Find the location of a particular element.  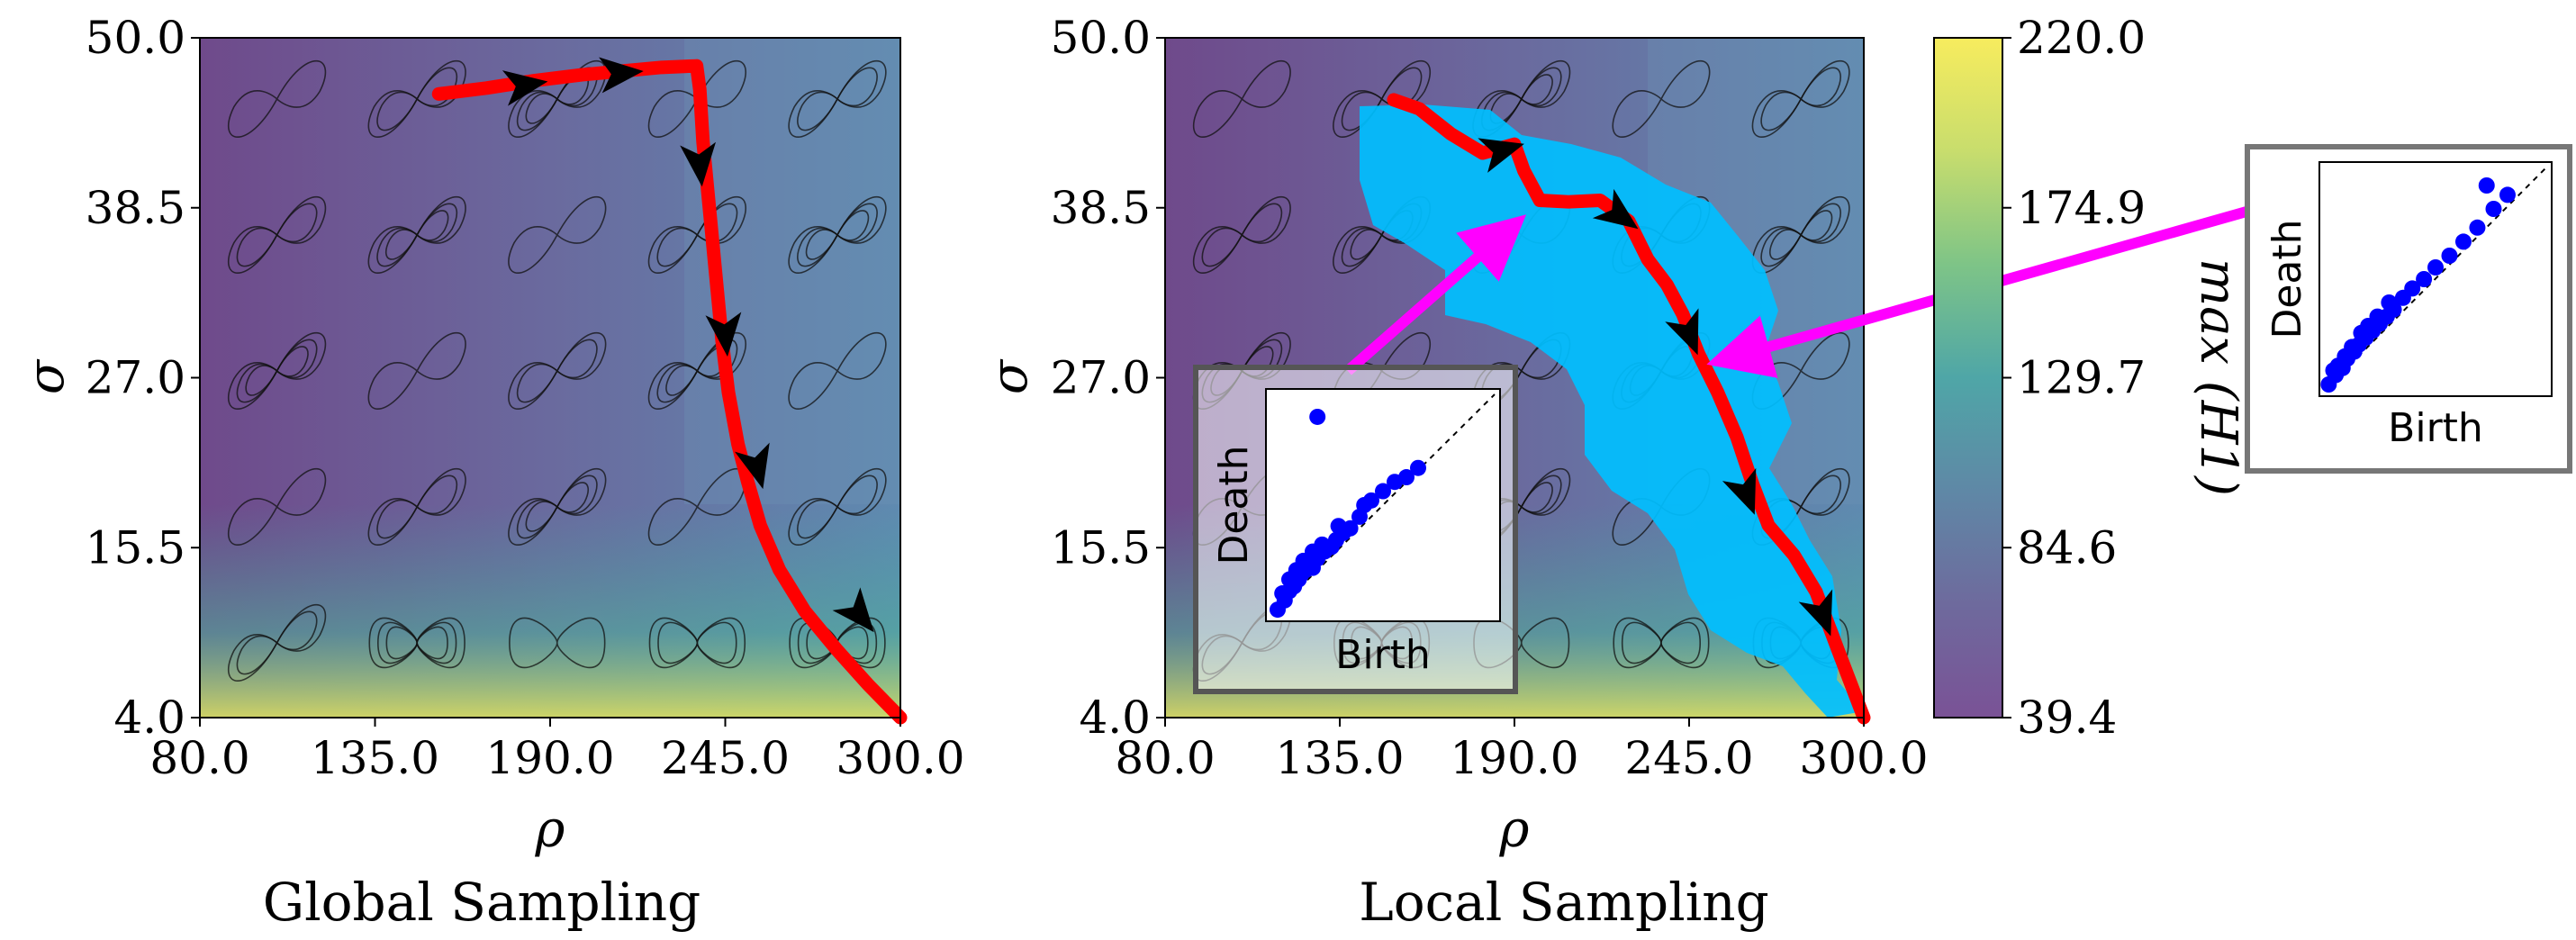

inset-local-ylabel: Death is located at coordinates (1234, 505).